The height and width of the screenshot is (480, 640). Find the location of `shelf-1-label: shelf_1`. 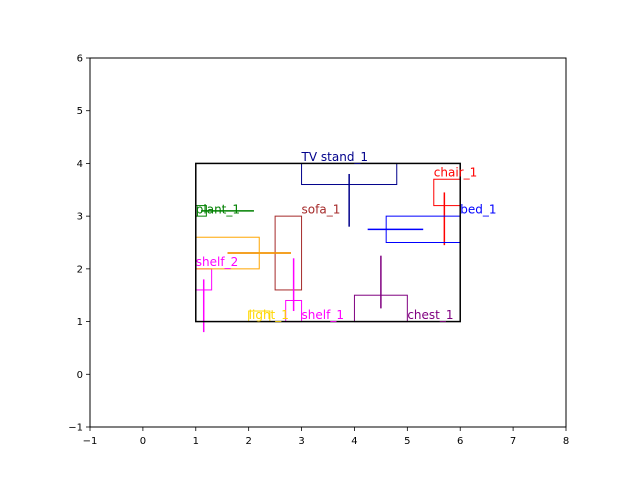

shelf-1-label: shelf_1 is located at coordinates (323, 315).